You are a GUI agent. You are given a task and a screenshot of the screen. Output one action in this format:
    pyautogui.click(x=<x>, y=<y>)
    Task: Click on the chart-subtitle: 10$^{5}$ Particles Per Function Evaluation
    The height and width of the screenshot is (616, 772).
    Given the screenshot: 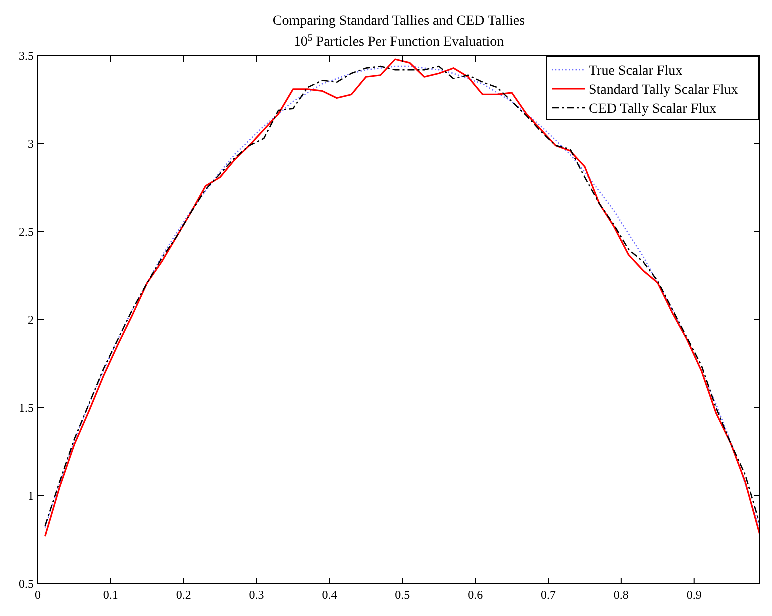 What is the action you would take?
    pyautogui.click(x=399, y=41)
    